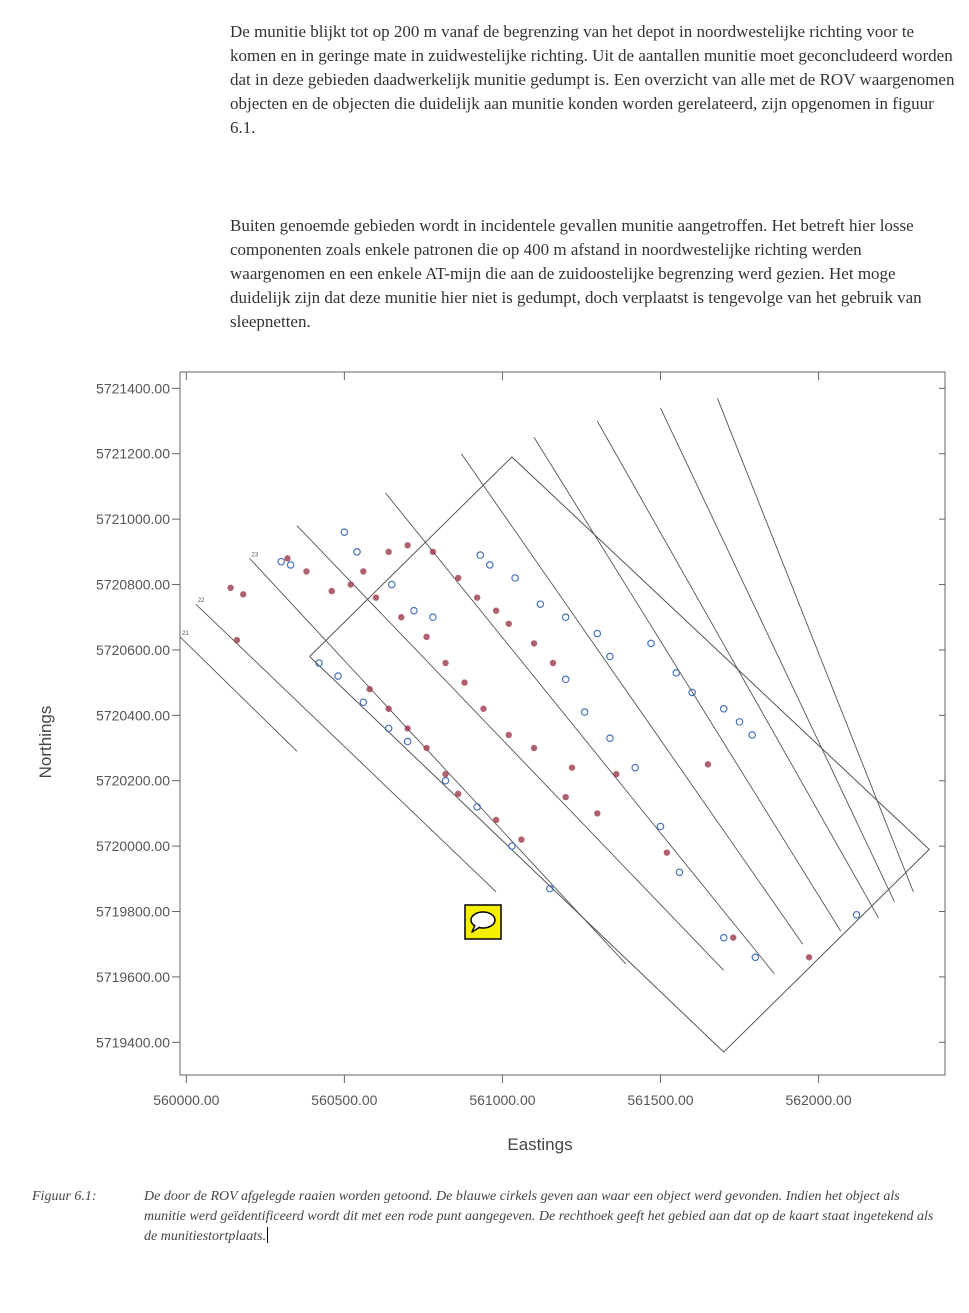  I want to click on transect-label: 22, so click(201, 601).